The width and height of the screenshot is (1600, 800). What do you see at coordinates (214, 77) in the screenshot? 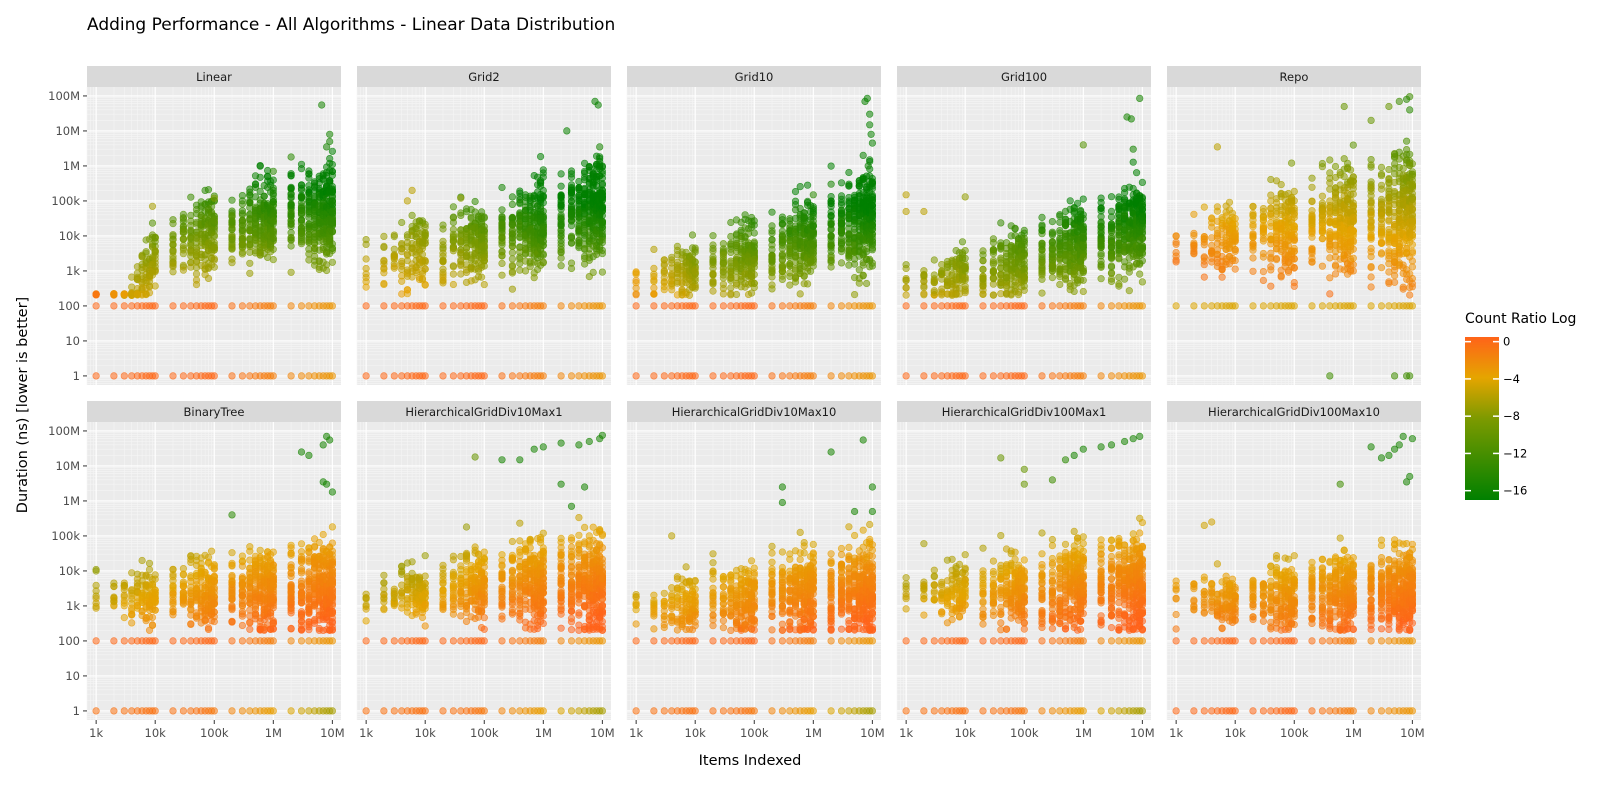
I see `facet-label: Linear` at bounding box center [214, 77].